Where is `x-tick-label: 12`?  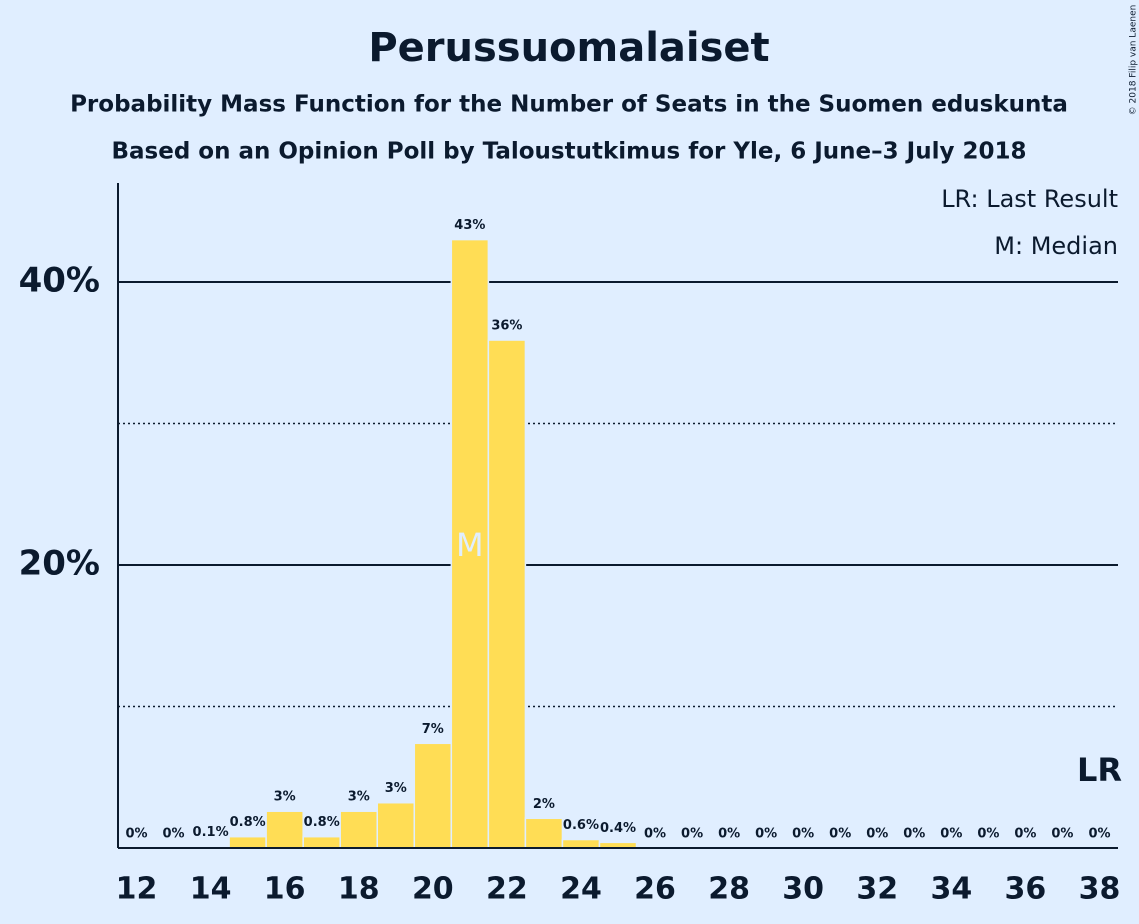 x-tick-label: 12 is located at coordinates (137, 889).